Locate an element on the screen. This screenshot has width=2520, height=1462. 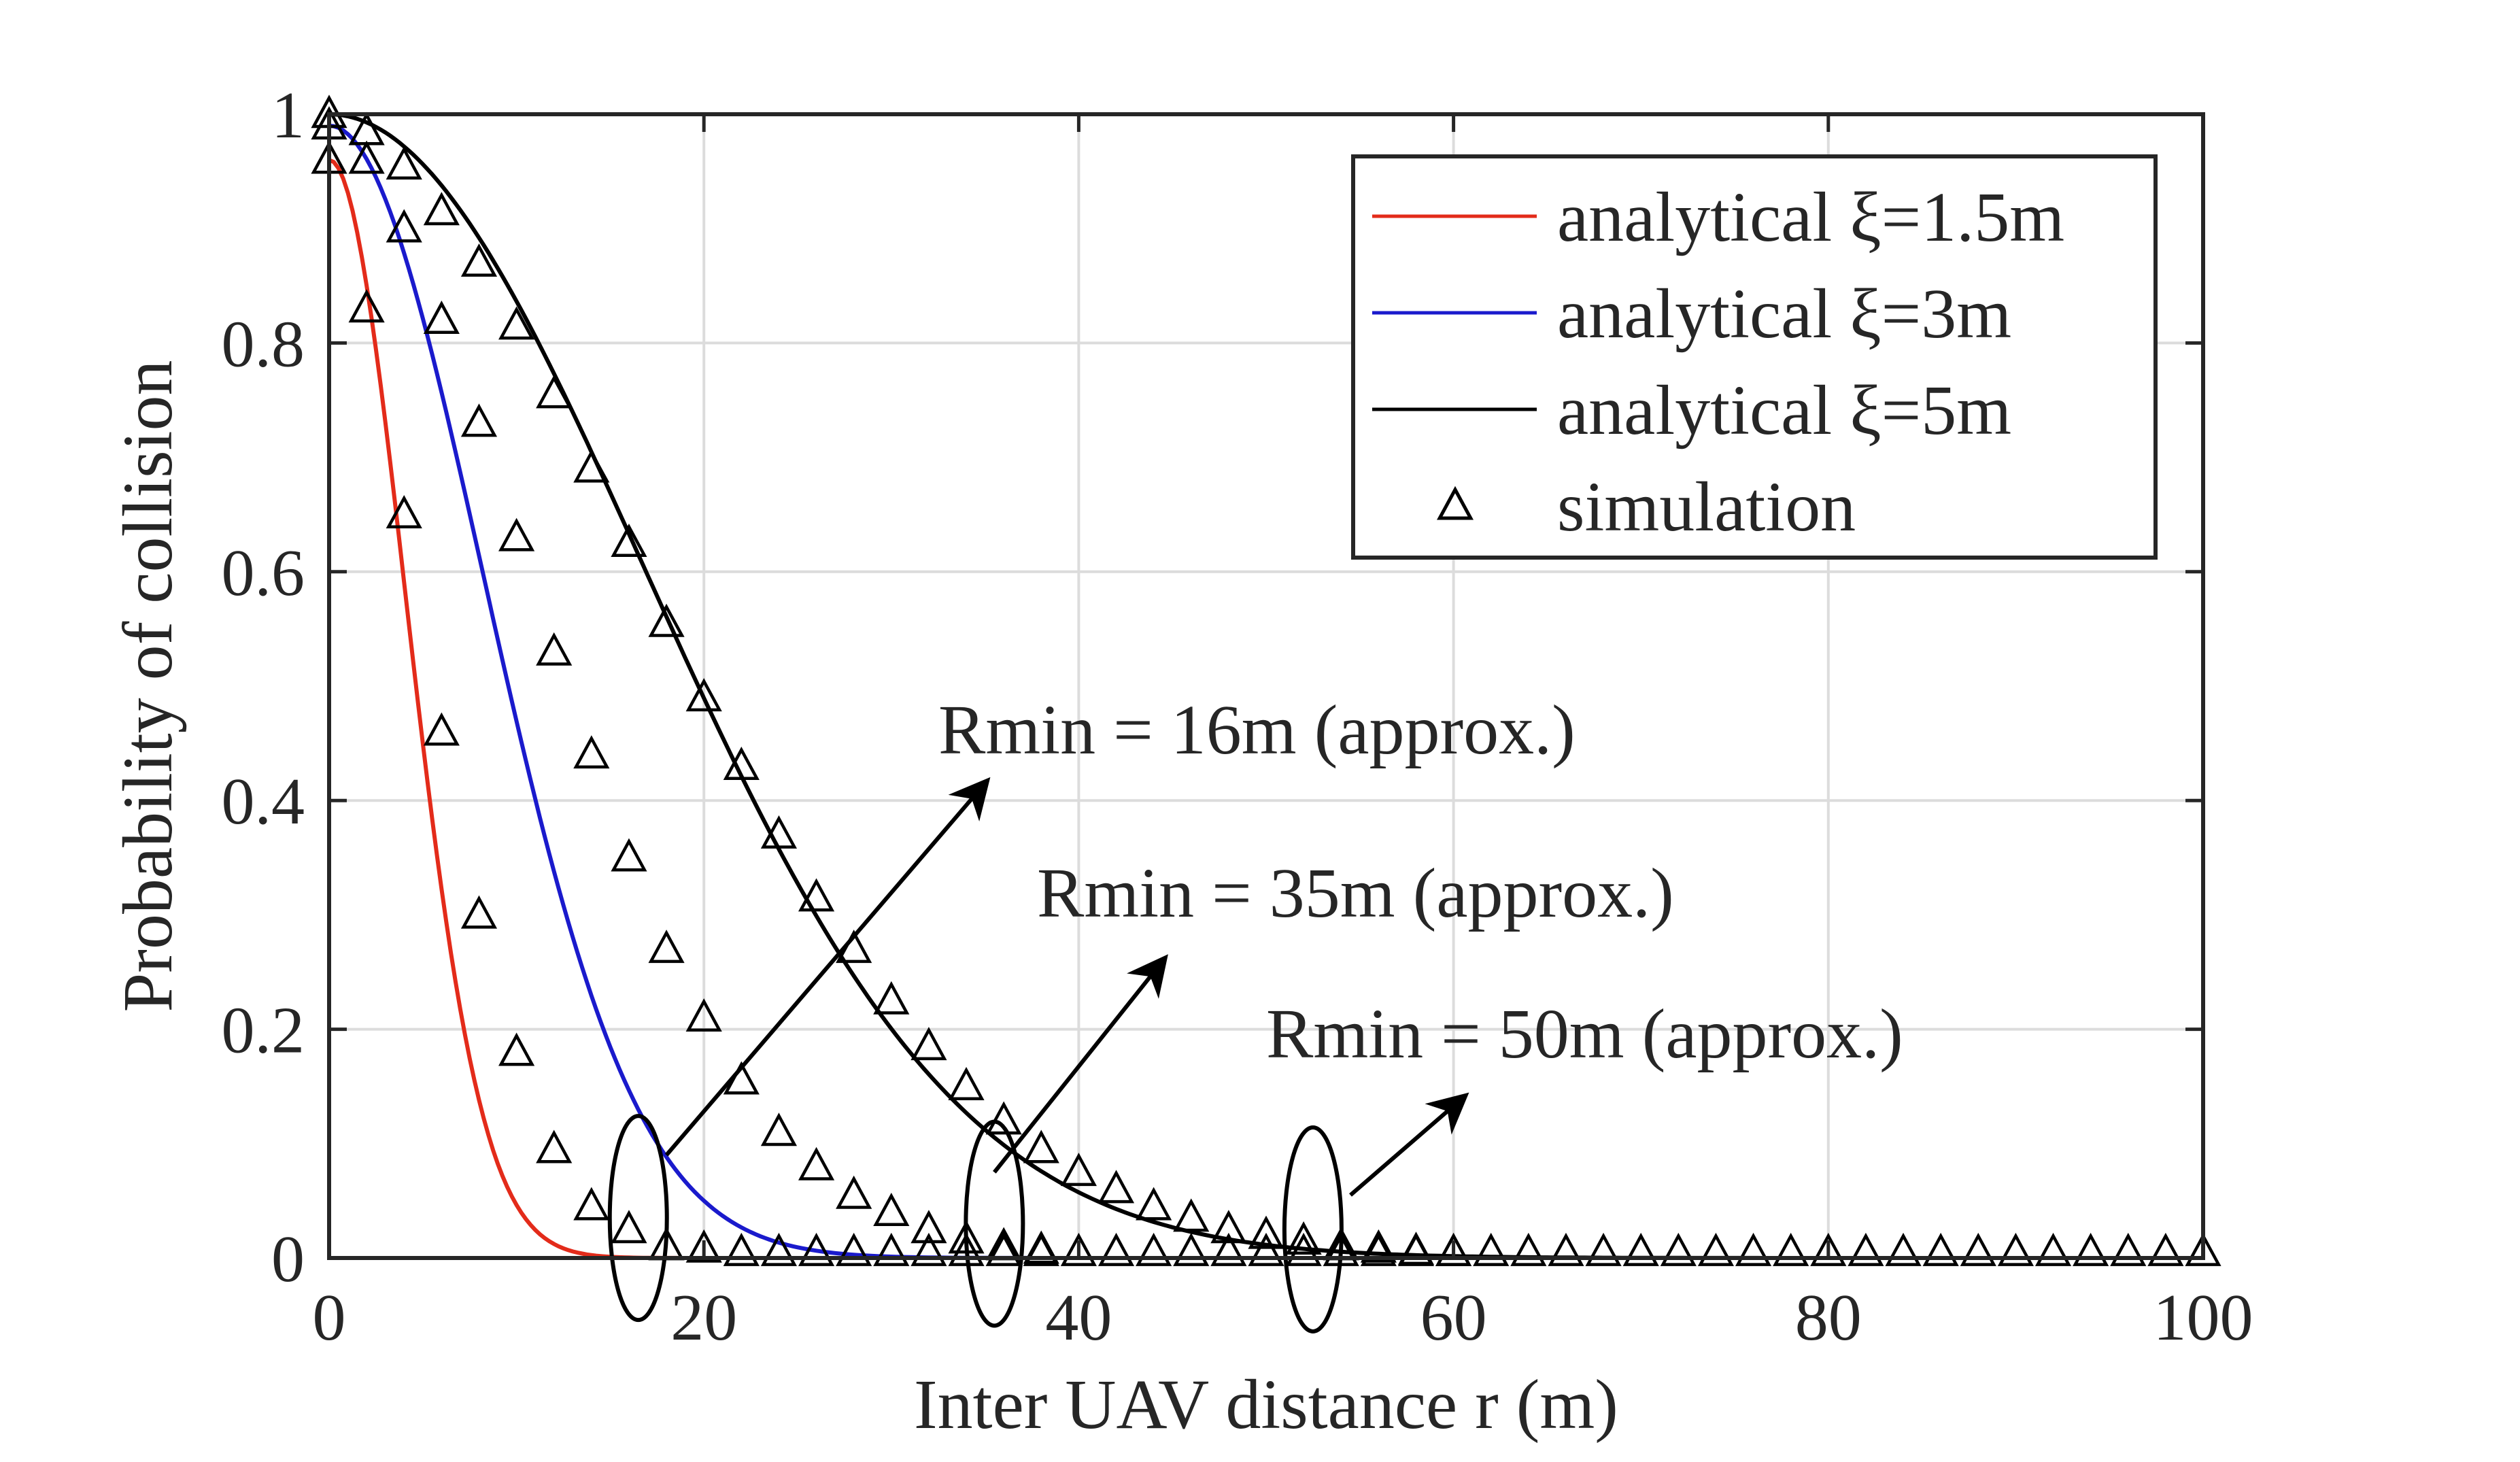
x-tick-label: 0 is located at coordinates (330, 1318).